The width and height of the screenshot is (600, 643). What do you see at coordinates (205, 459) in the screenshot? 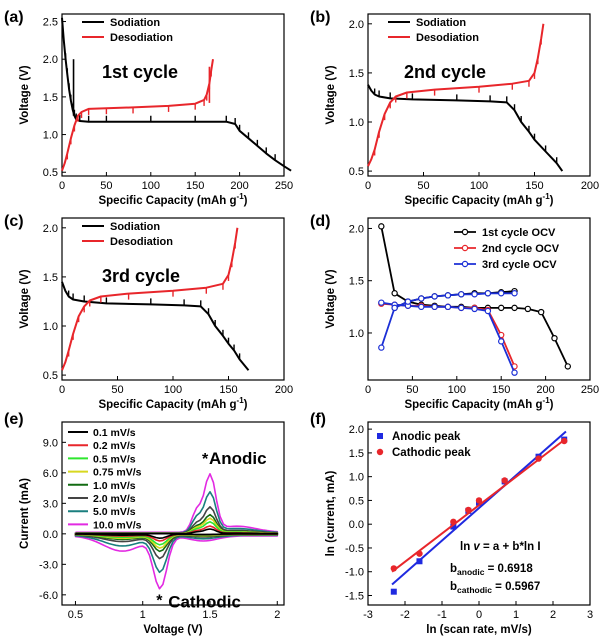
I see `anodic-marker: *` at bounding box center [205, 459].